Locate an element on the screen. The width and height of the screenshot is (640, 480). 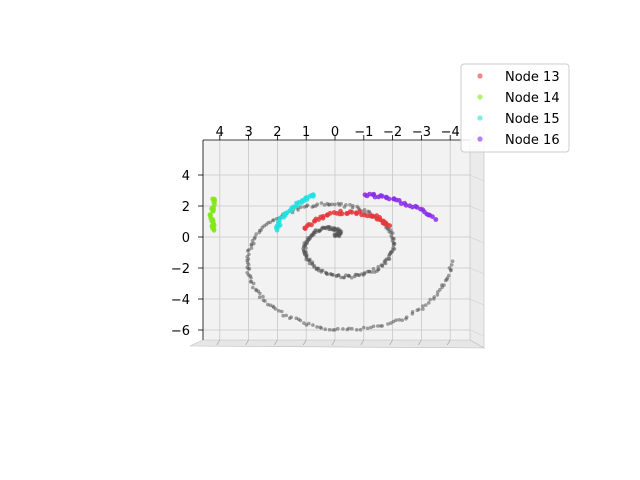
legend-label: Node 16 is located at coordinates (532, 140).